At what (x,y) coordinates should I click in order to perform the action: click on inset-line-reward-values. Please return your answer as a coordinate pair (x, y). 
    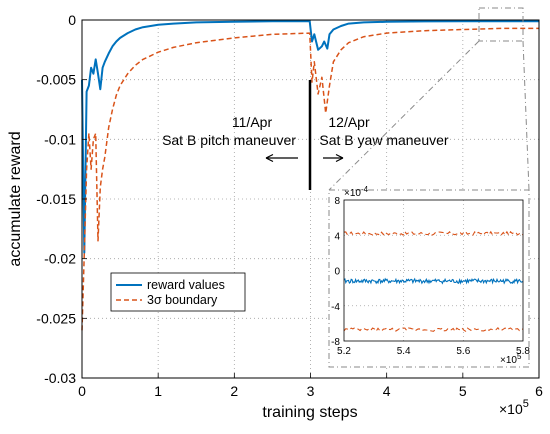
    Looking at the image, I should click on (433, 281).